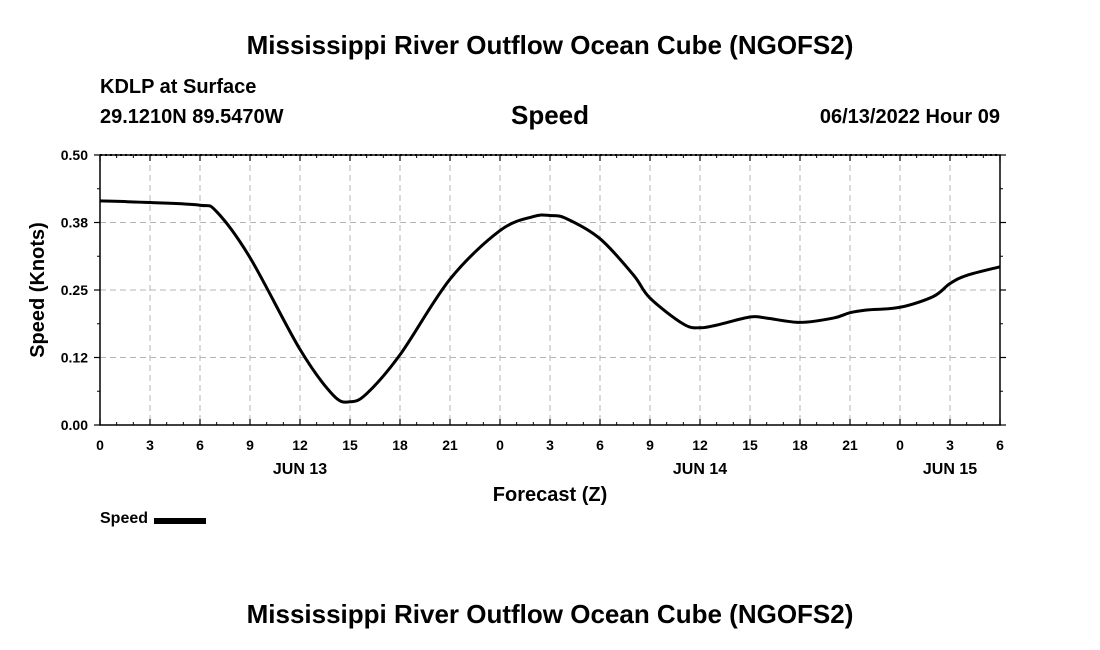  I want to click on y-tick-label: 0.38, so click(74, 223).